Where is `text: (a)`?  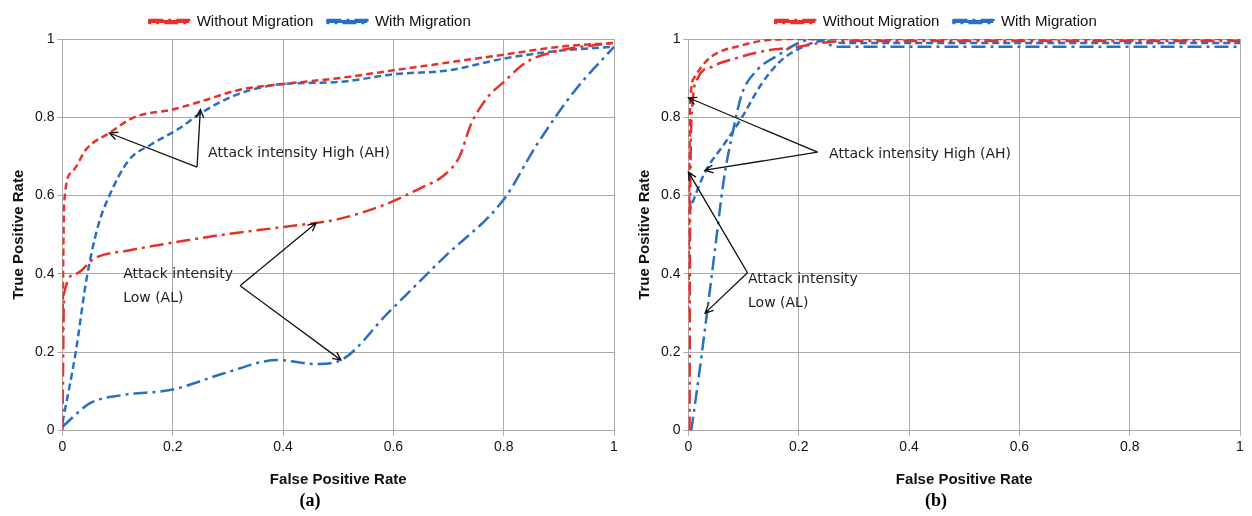 text: (a) is located at coordinates (310, 500).